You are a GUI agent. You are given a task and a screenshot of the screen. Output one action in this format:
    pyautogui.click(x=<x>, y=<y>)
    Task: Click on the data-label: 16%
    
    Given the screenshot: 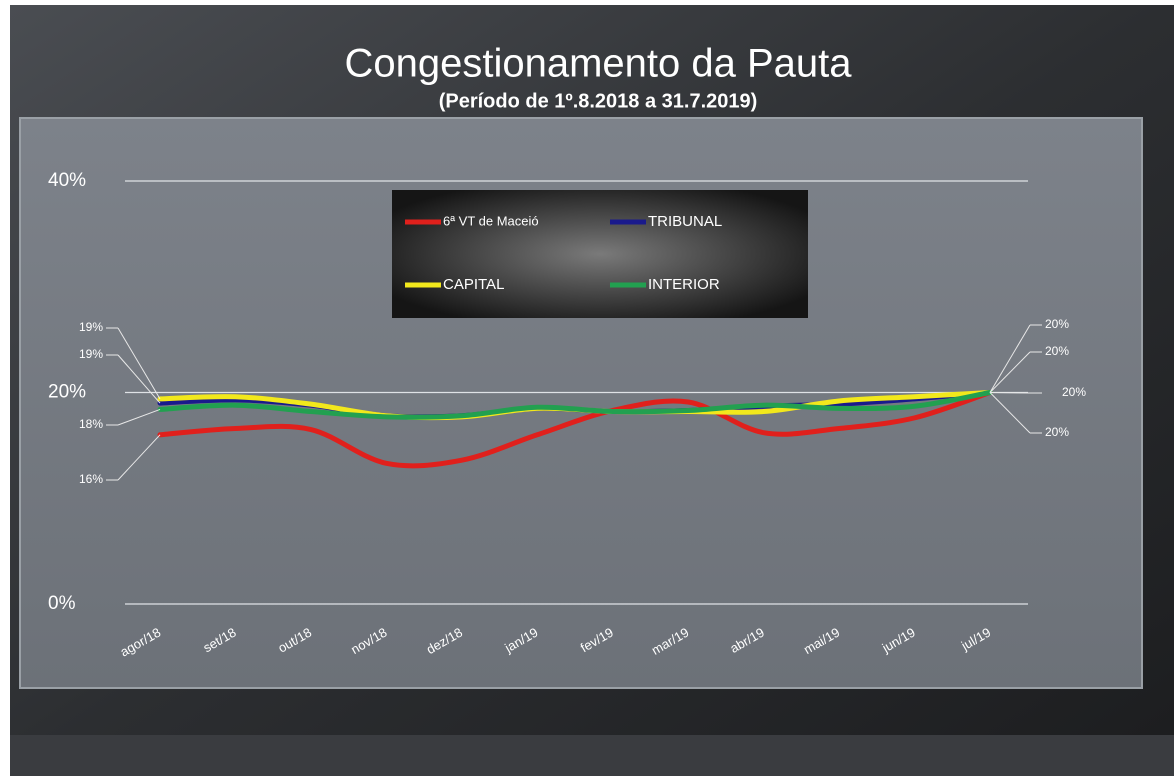 What is the action you would take?
    pyautogui.click(x=91, y=479)
    